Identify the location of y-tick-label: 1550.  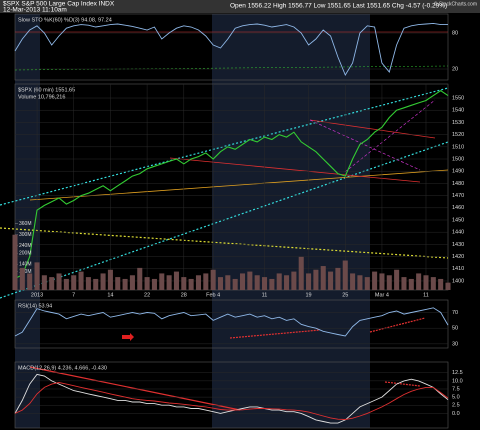
(458, 98).